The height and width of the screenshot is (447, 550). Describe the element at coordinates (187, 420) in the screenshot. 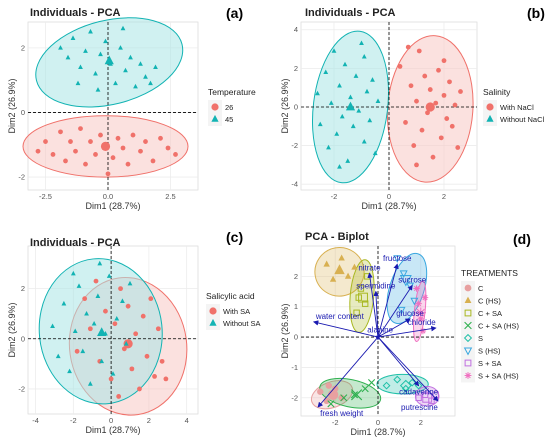

I see `x-tick-label: 4` at that location.